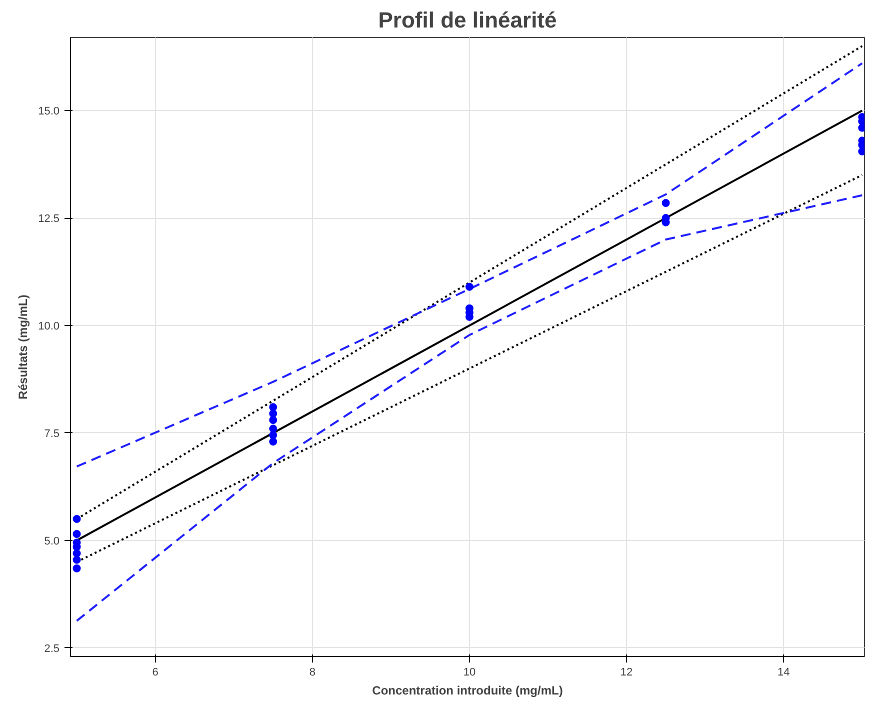 The image size is (882, 709). Describe the element at coordinates (52, 434) in the screenshot. I see `y-tick-label: 7.5` at that location.